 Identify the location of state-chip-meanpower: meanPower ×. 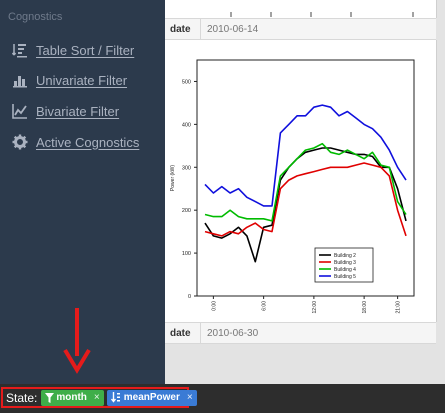
(151, 397).